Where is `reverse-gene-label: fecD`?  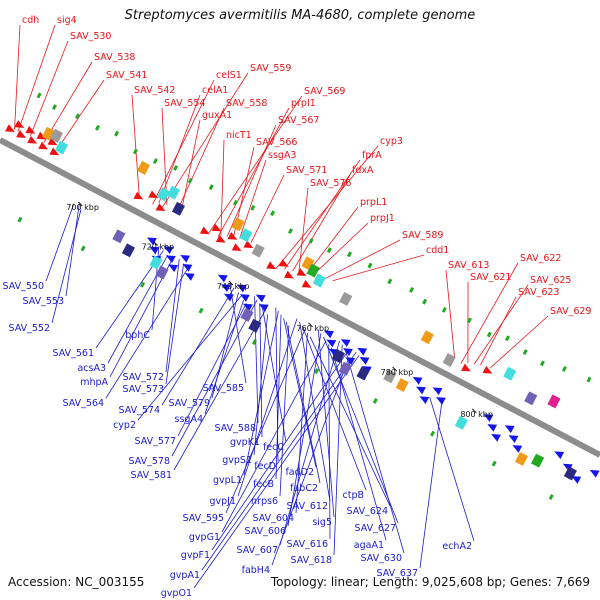
reverse-gene-label: fecD is located at coordinates (265, 466).